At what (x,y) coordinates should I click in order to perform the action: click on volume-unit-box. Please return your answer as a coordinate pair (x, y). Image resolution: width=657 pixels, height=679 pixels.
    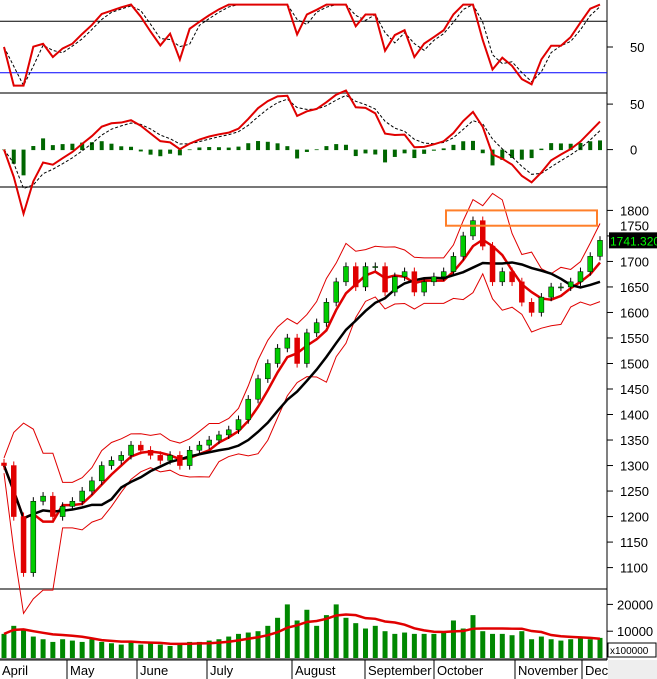
    Looking at the image, I should click on (632, 650).